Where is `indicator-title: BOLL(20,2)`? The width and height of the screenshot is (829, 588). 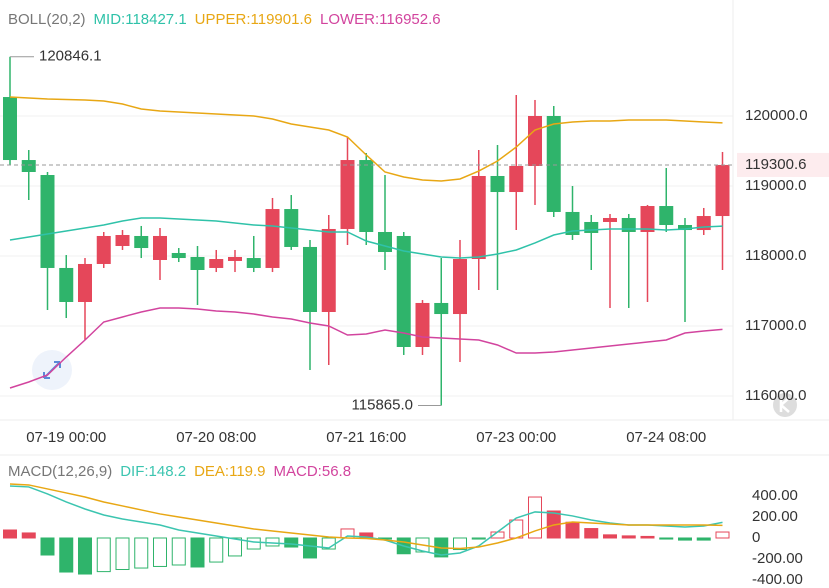
indicator-title: BOLL(20,2) is located at coordinates (47, 19).